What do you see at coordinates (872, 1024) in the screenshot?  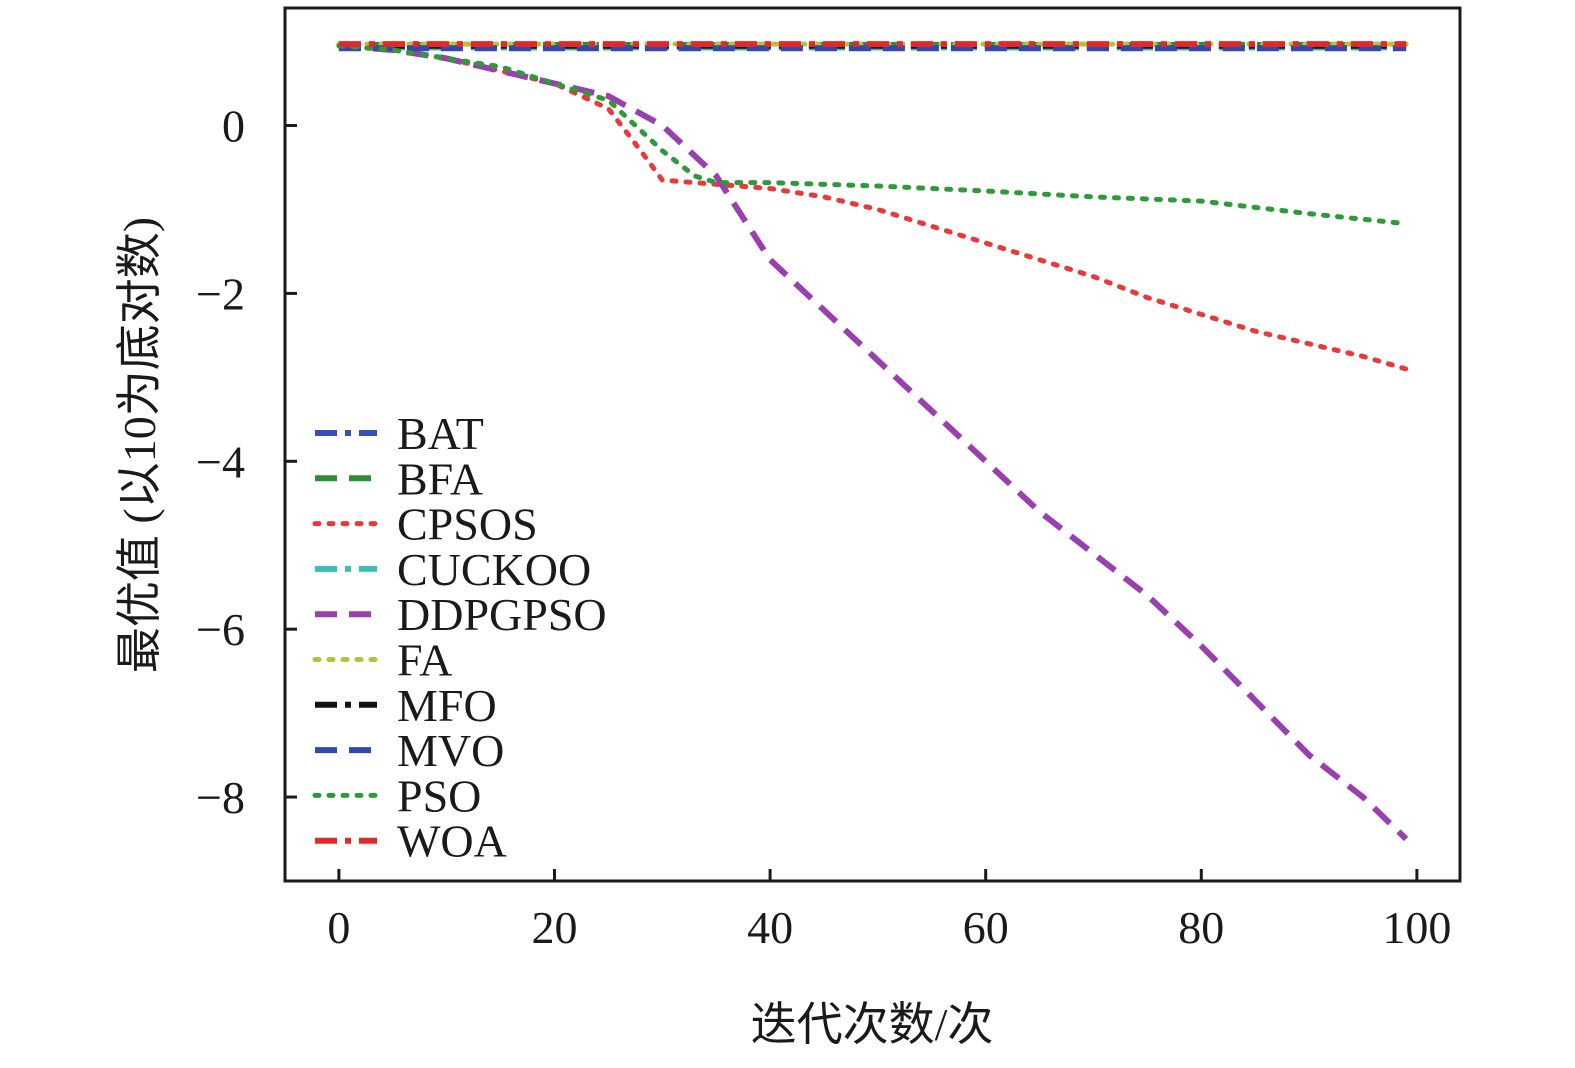 I see `x-axis-title: 迭代次数/次` at bounding box center [872, 1024].